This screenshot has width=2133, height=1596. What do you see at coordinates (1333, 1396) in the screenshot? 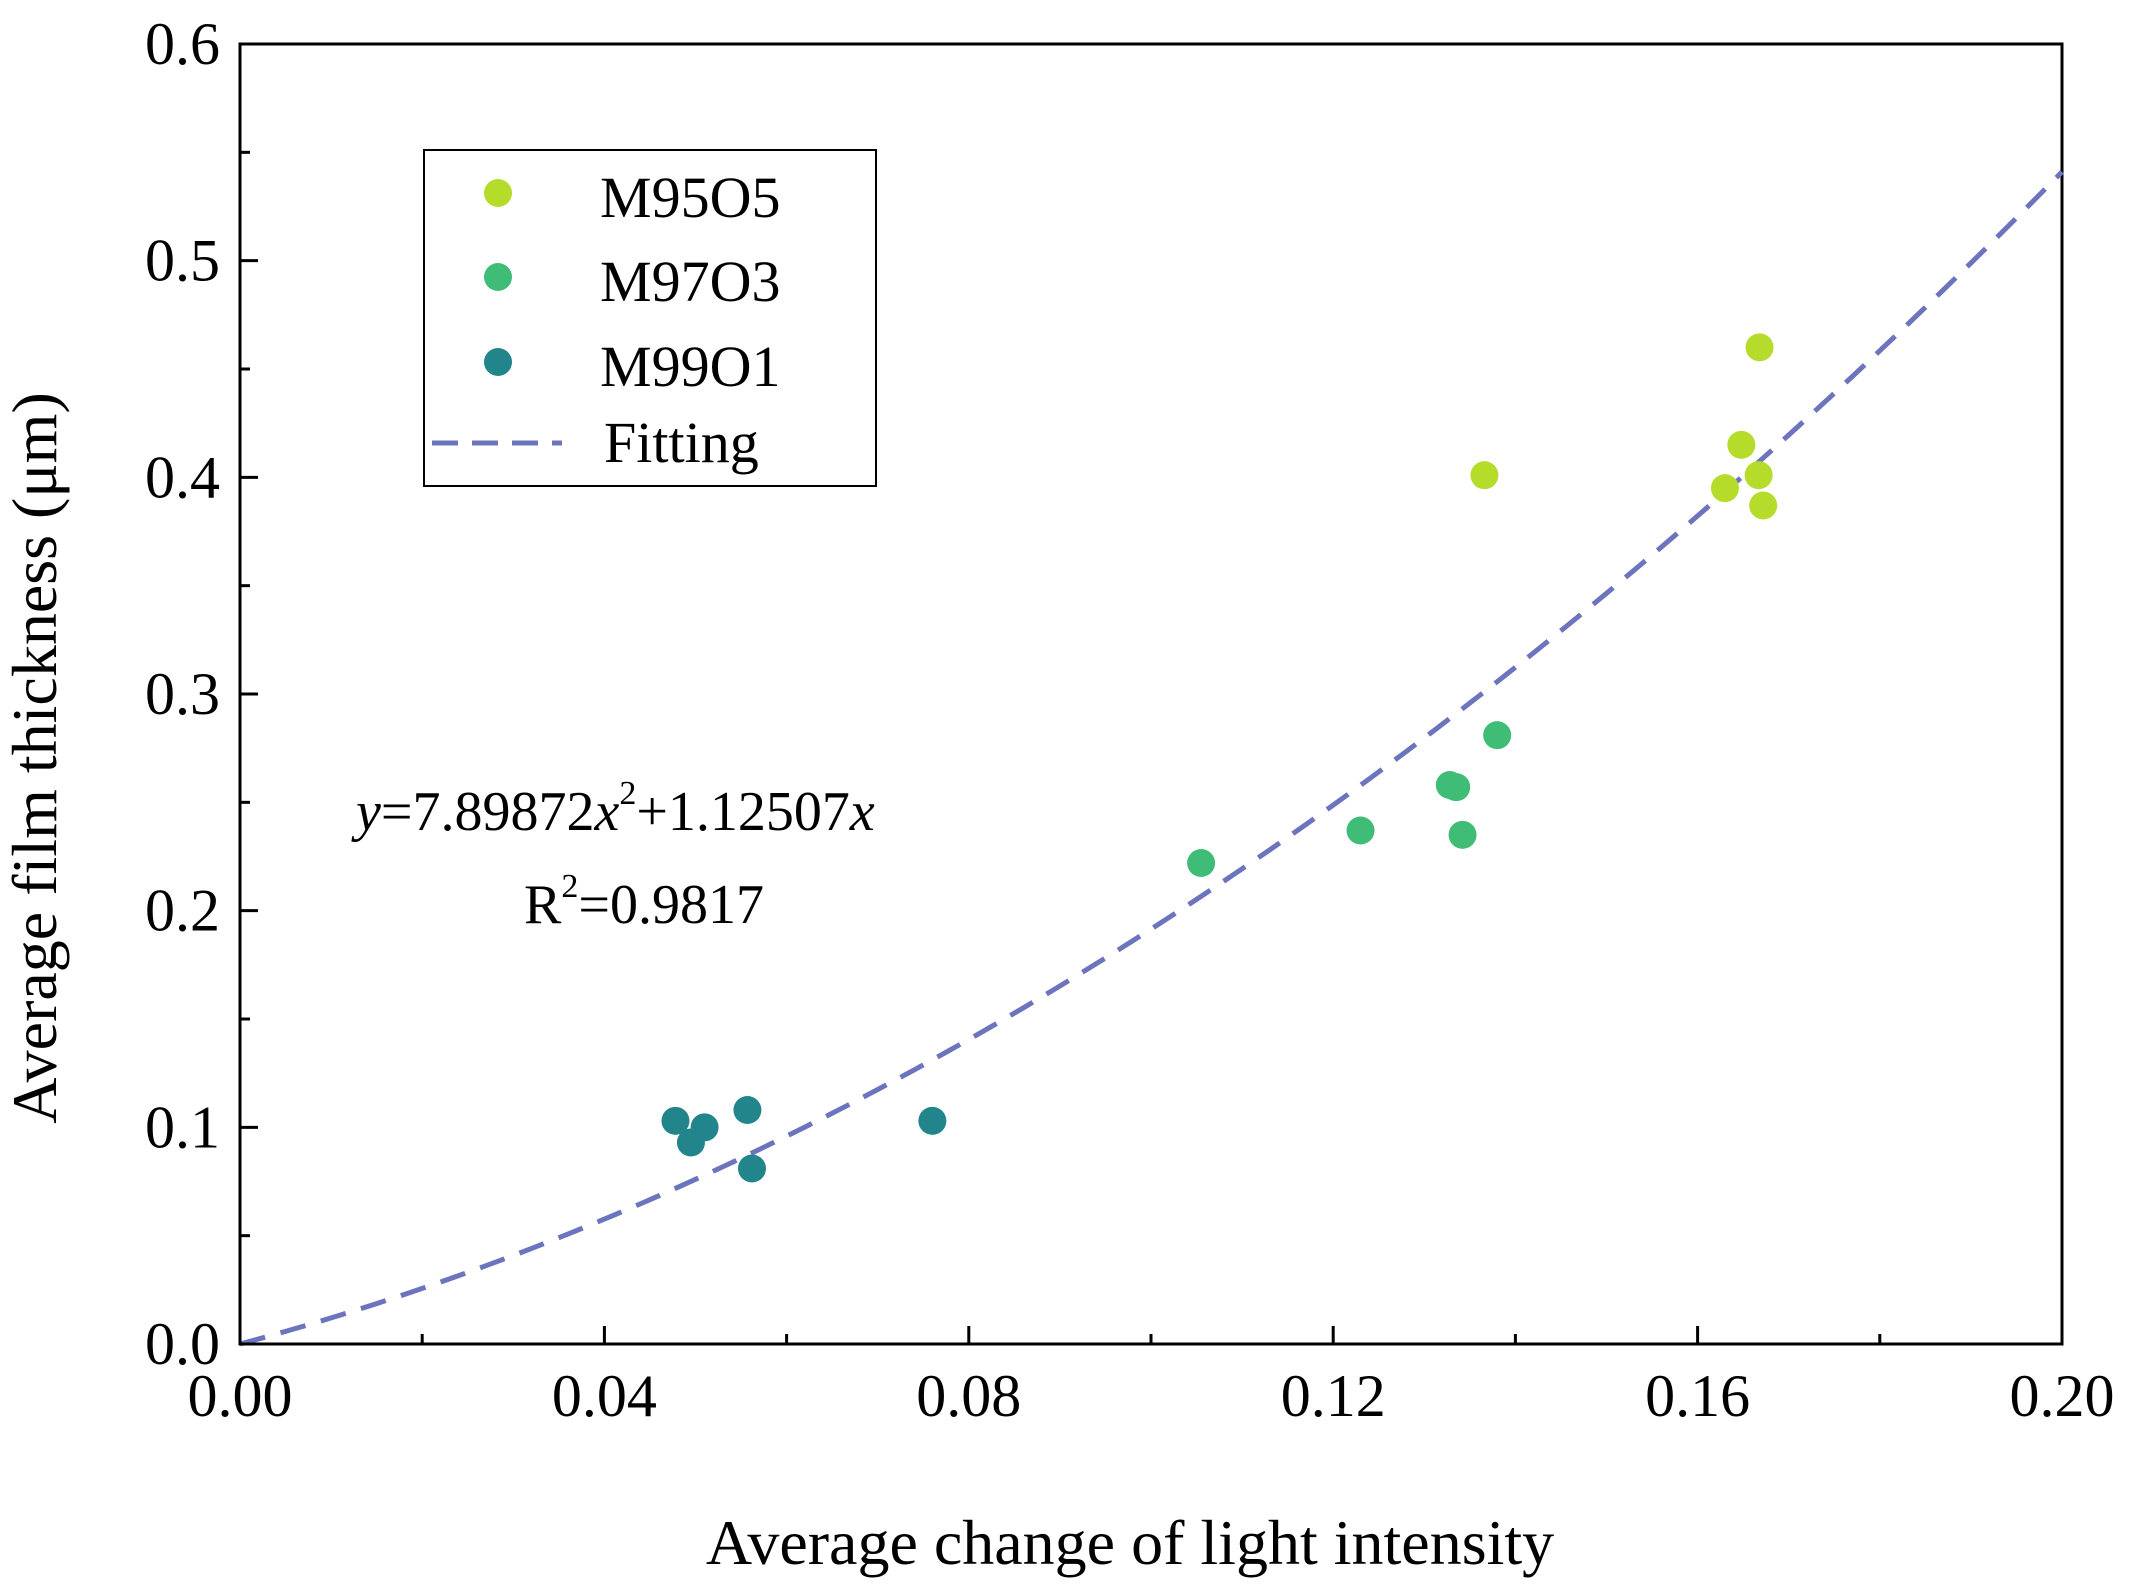
I see `x-tick-label: 0.12` at bounding box center [1333, 1396].